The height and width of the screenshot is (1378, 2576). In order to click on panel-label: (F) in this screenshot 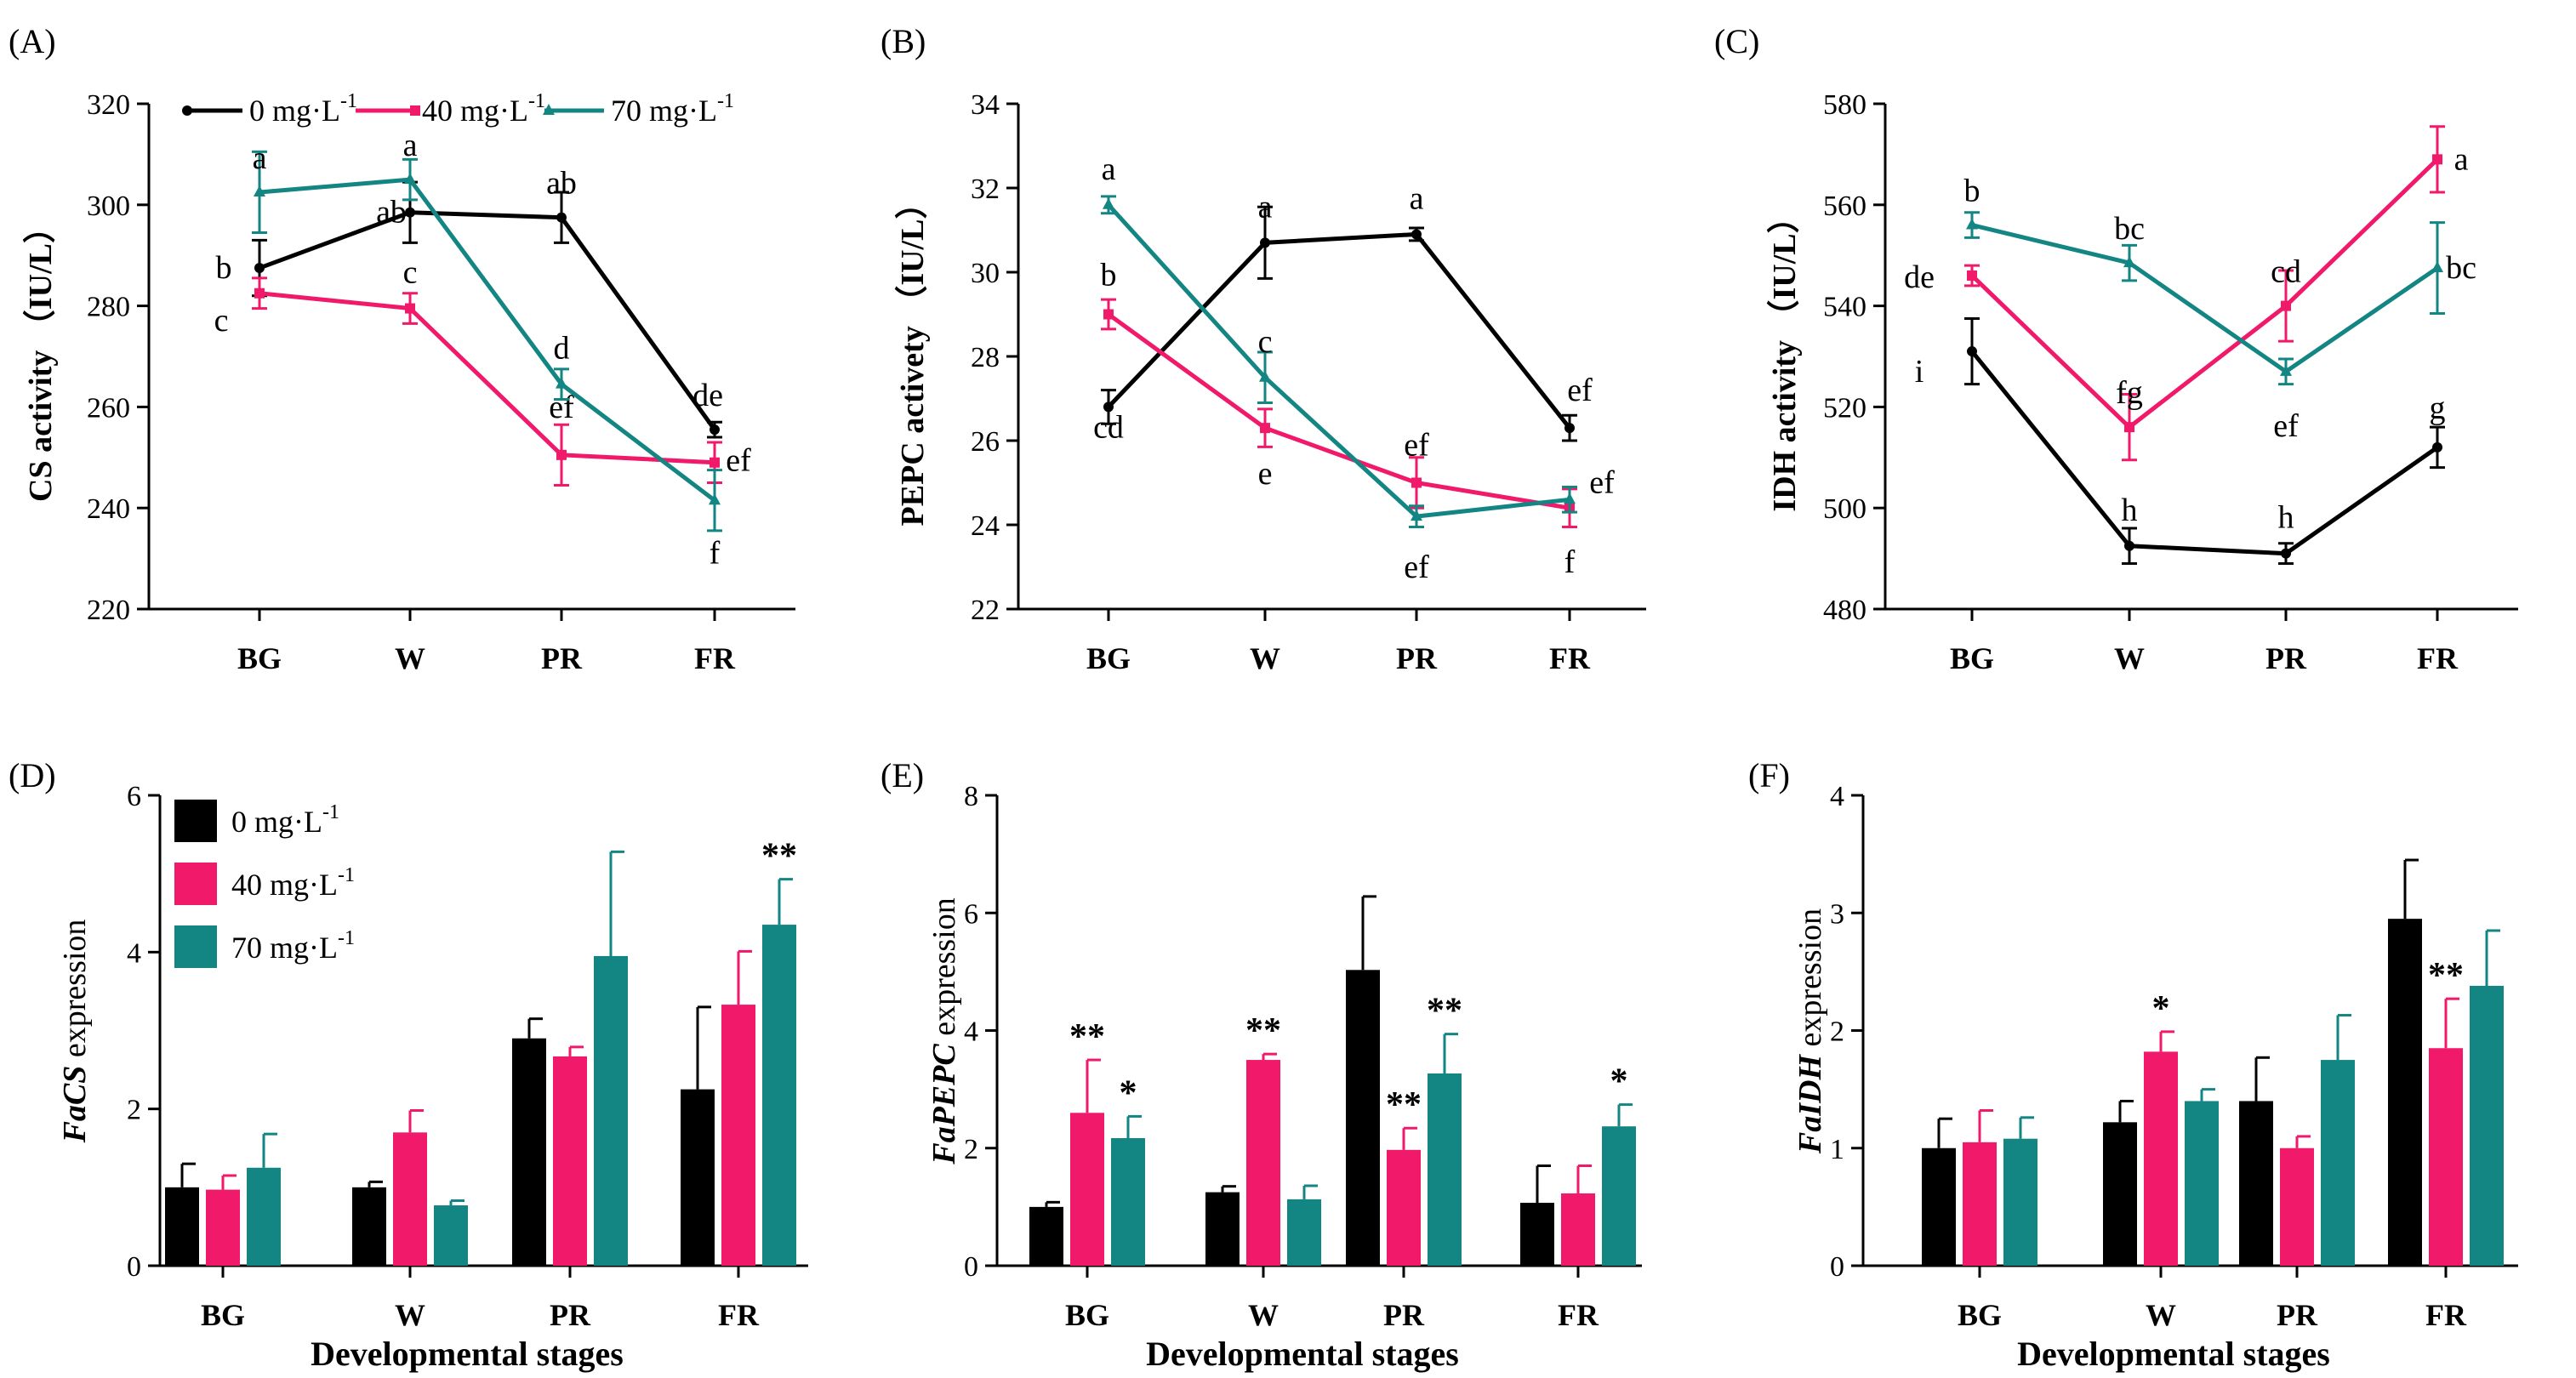, I will do `click(1769, 775)`.